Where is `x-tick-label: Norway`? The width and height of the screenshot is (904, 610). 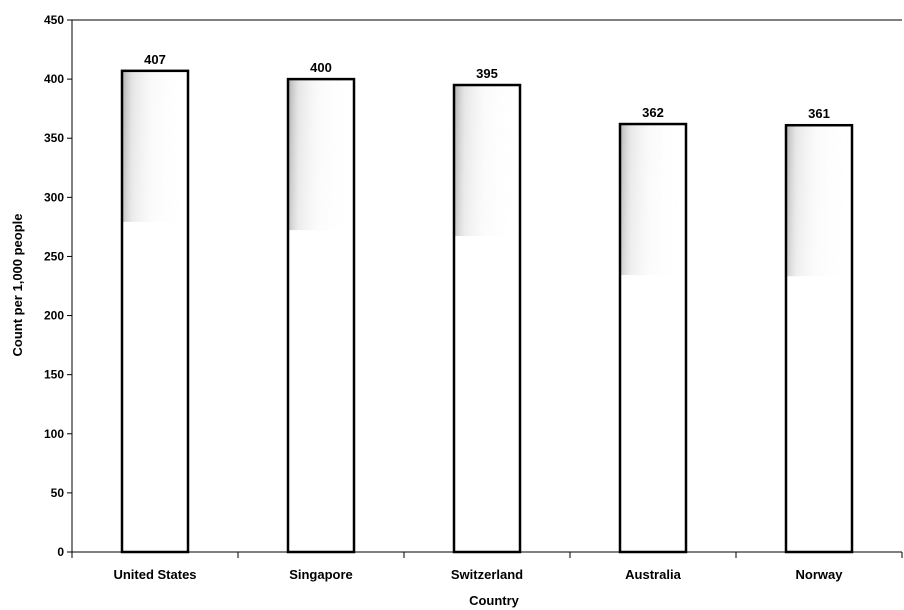
x-tick-label: Norway is located at coordinates (820, 574).